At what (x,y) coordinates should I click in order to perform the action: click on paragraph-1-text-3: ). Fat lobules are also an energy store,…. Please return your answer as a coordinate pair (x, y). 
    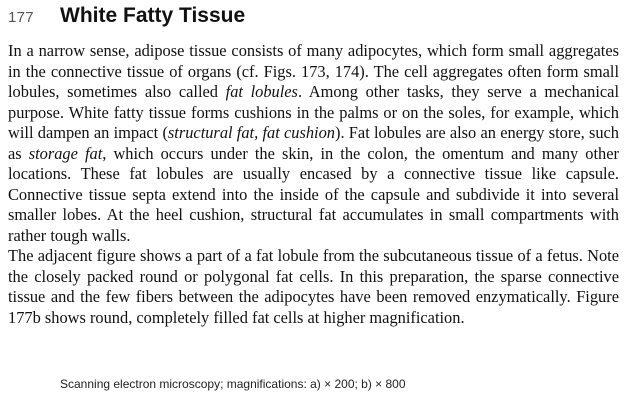
    Looking at the image, I should click on (313, 143).